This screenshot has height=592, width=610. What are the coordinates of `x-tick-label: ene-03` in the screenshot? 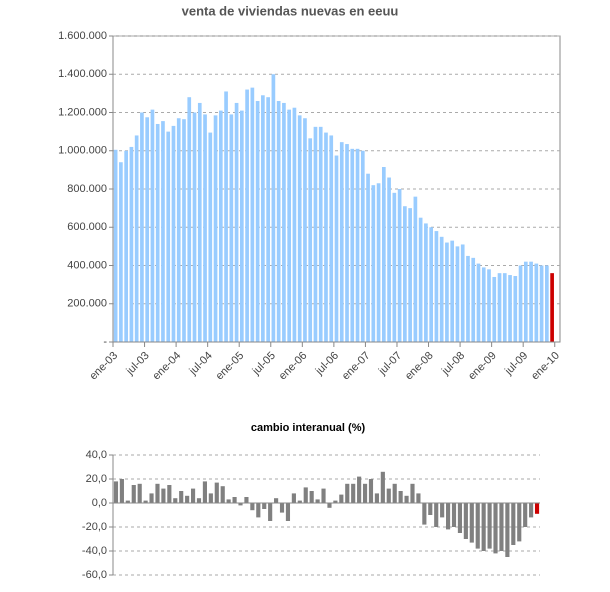 It's located at (103, 366).